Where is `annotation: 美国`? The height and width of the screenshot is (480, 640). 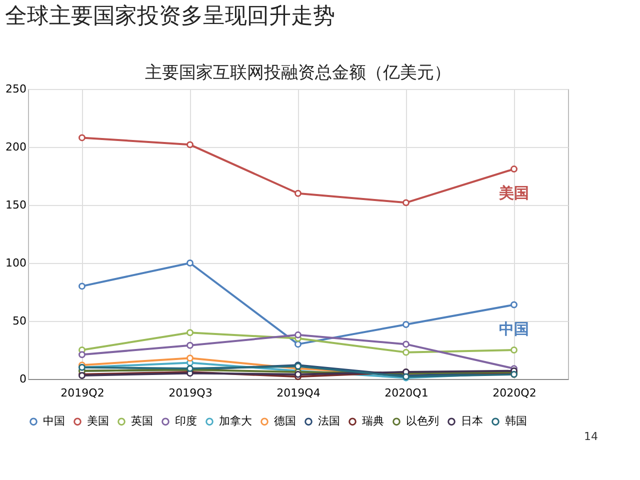
annotation: 美国 is located at coordinates (513, 193).